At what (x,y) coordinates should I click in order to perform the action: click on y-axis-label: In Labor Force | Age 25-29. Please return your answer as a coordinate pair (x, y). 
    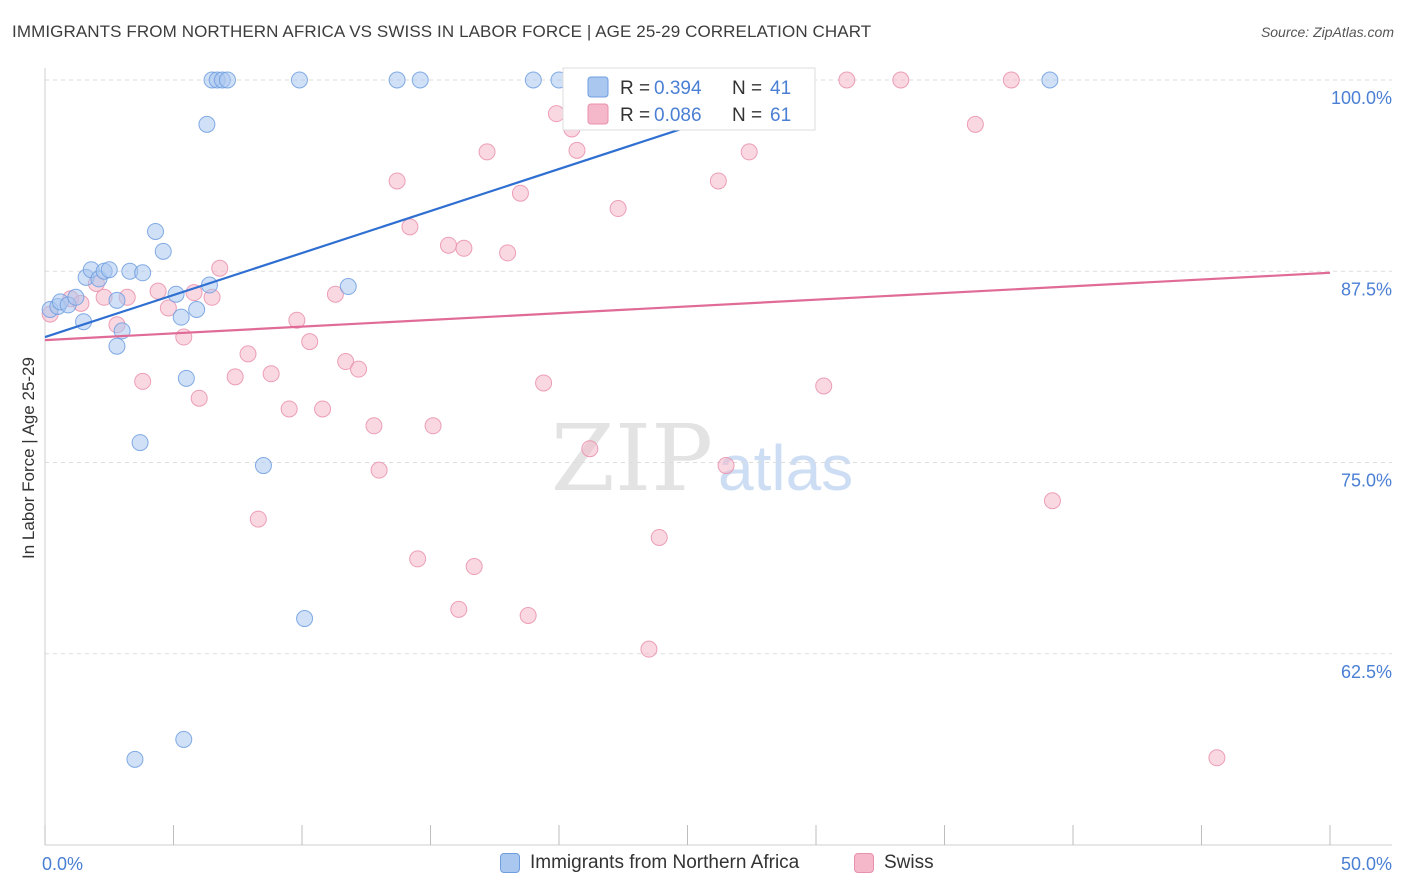
    Looking at the image, I should click on (28, 458).